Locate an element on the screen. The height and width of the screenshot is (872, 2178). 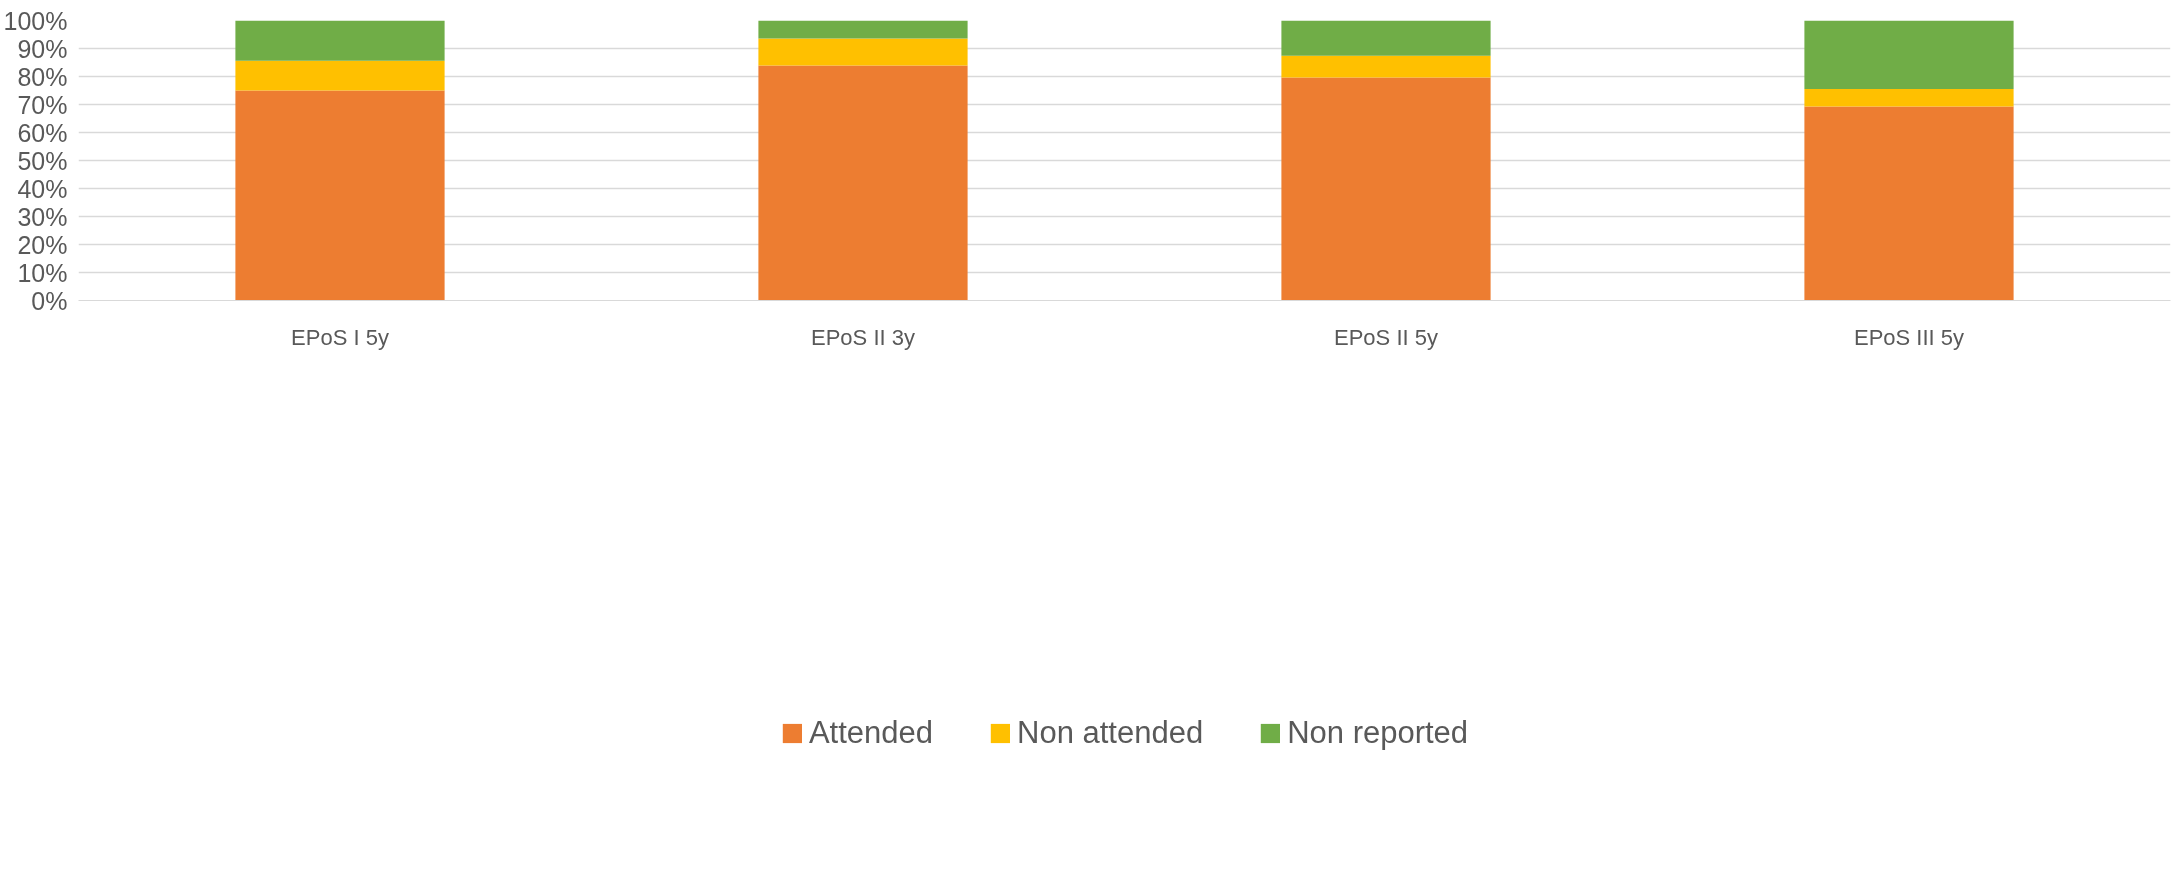
x-tick-label: EPoS II 3y is located at coordinates (863, 337).